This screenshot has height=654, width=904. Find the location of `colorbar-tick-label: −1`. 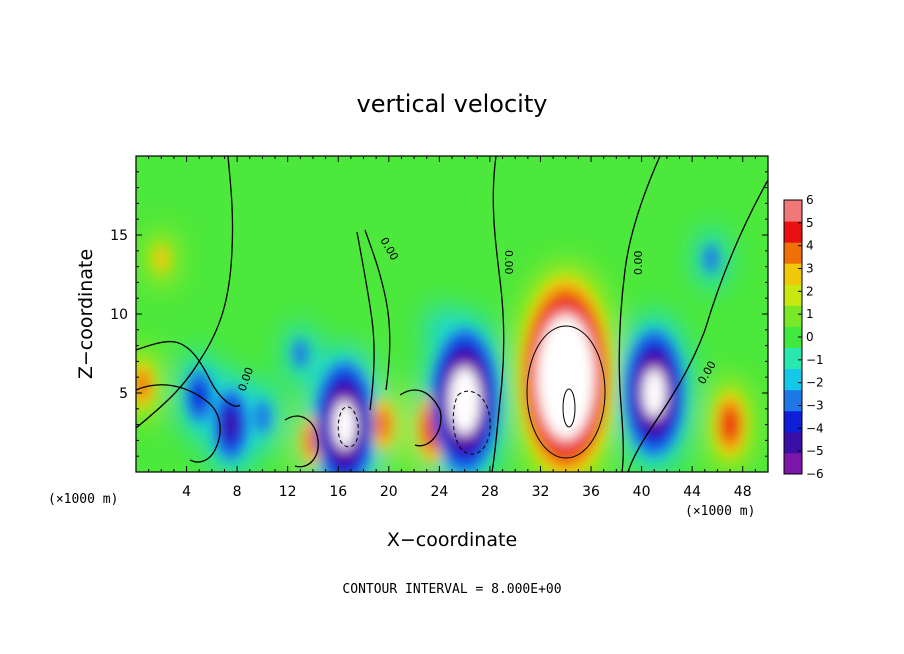

colorbar-tick-label: −1 is located at coordinates (815, 360).